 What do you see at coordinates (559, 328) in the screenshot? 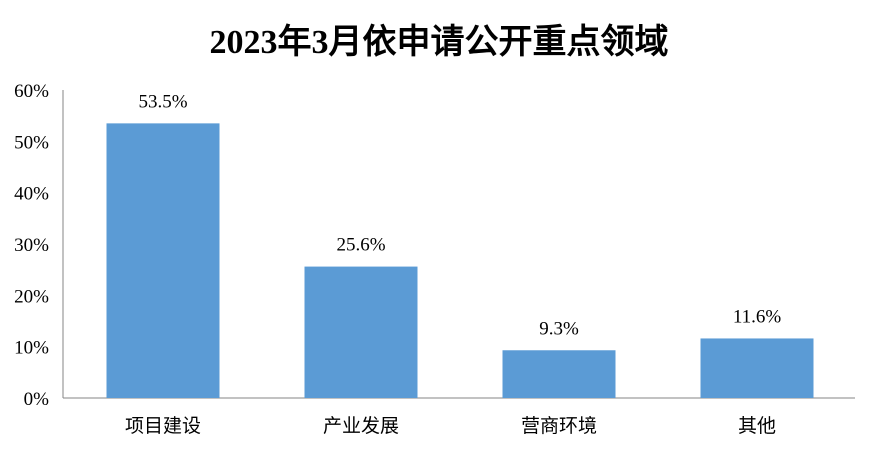
I see `data-label: 9.3%` at bounding box center [559, 328].